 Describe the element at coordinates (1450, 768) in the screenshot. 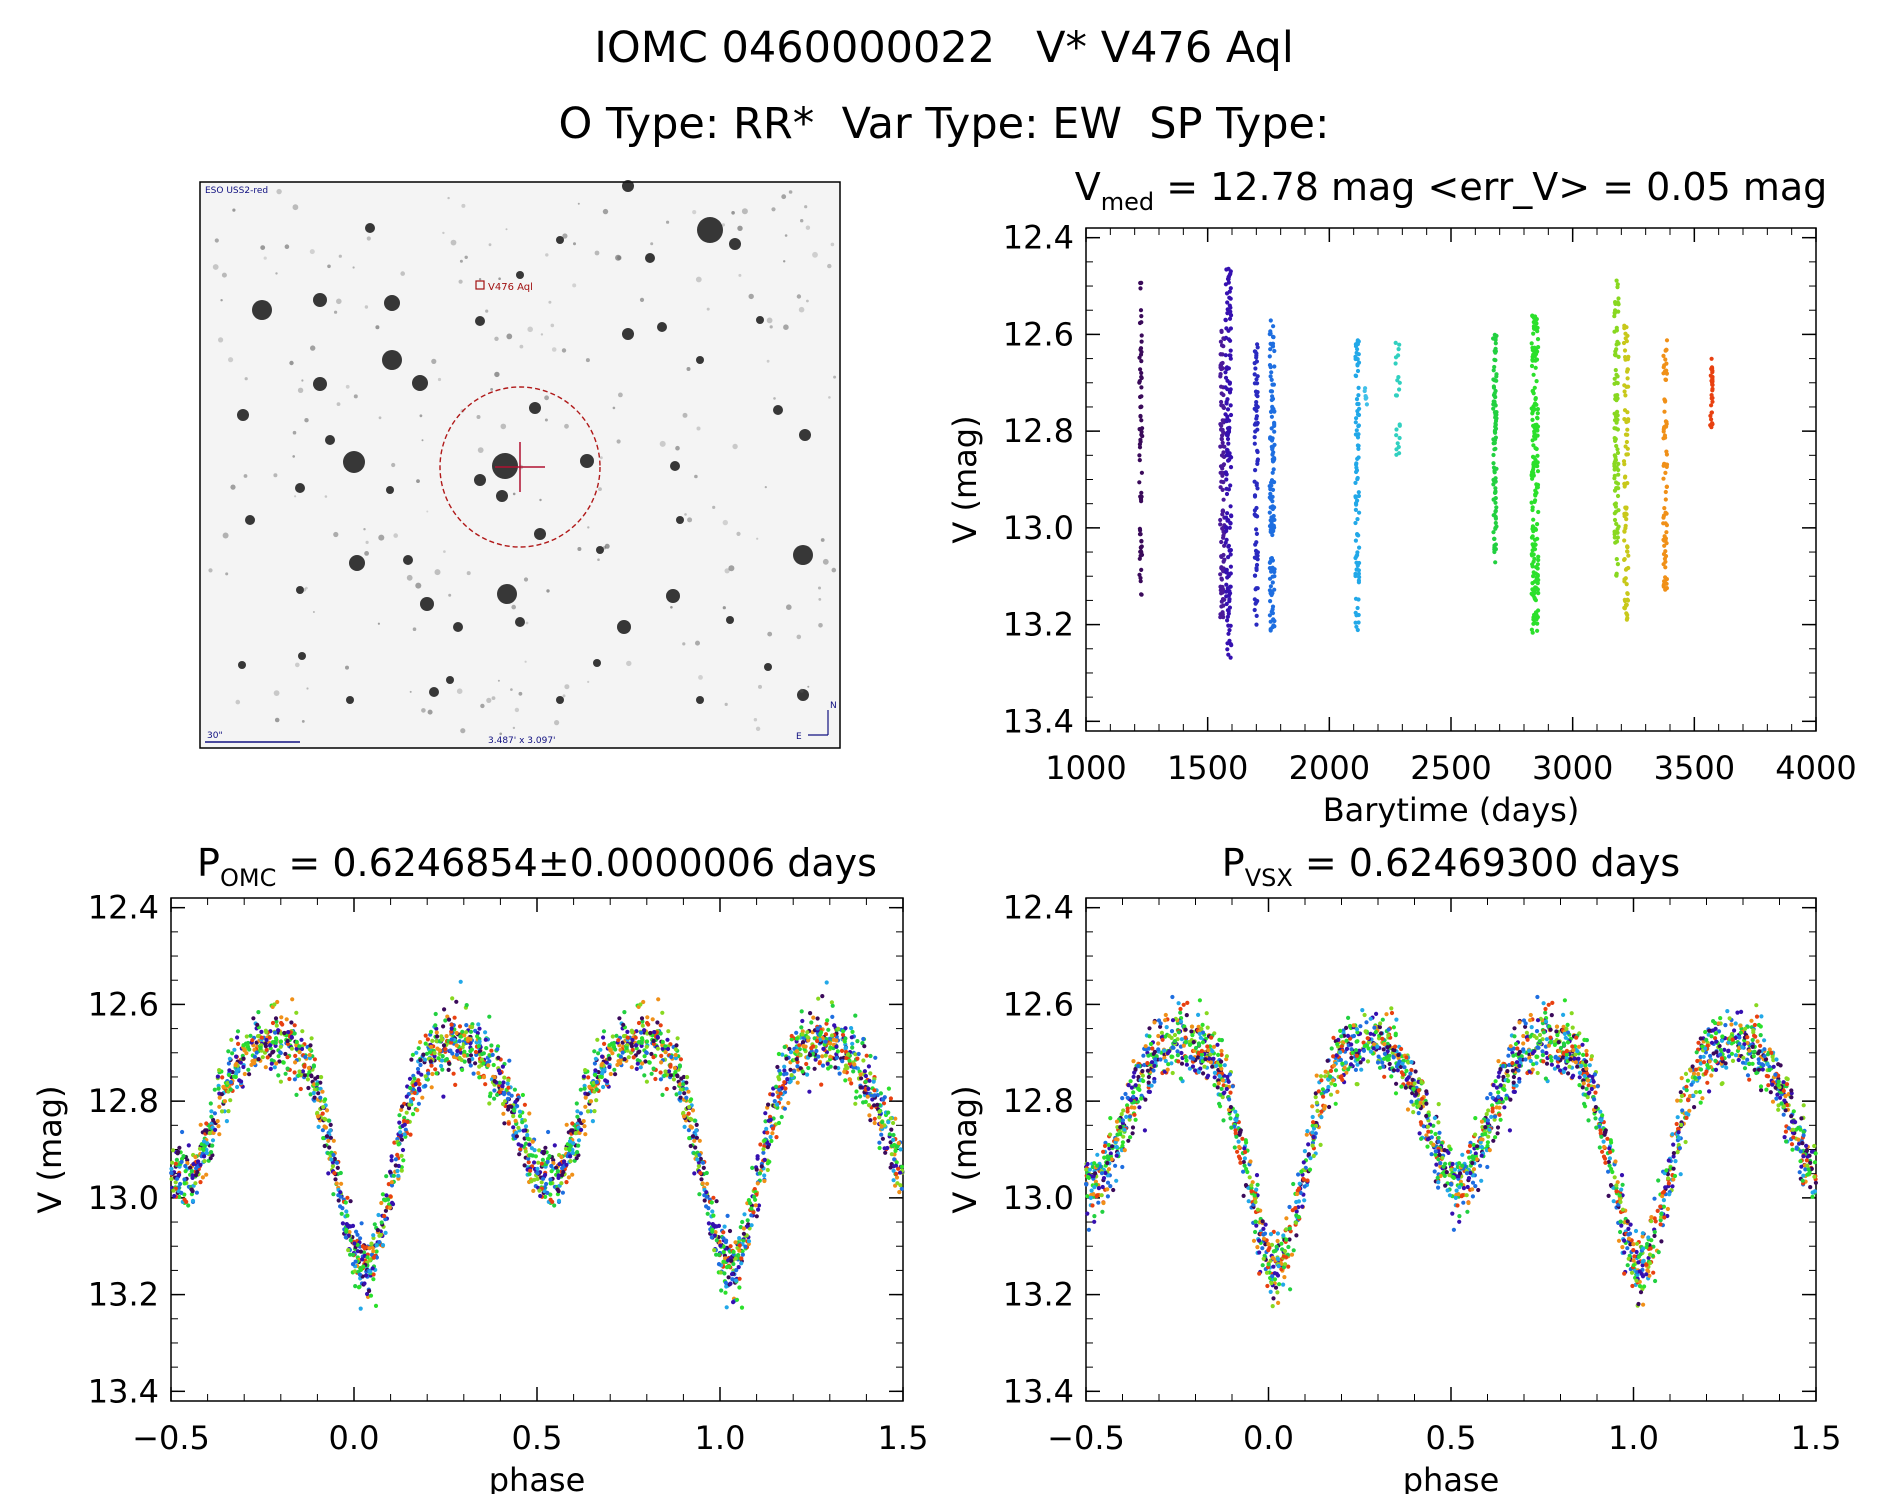

I see `timeseries-xtick-label: 2500` at that location.